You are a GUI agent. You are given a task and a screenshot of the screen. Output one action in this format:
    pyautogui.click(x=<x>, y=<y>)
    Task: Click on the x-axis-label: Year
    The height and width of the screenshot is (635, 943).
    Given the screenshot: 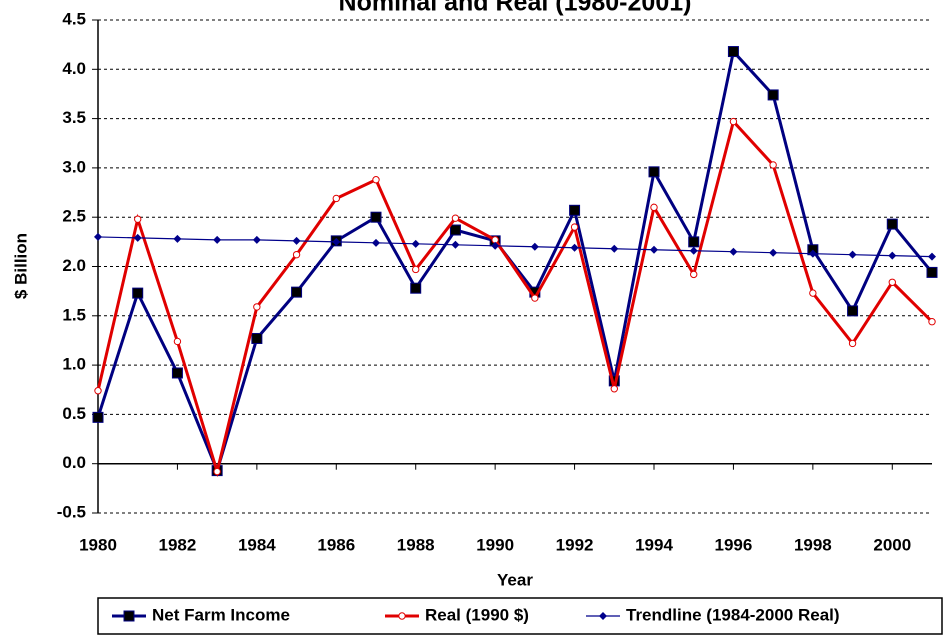 What is the action you would take?
    pyautogui.click(x=515, y=579)
    